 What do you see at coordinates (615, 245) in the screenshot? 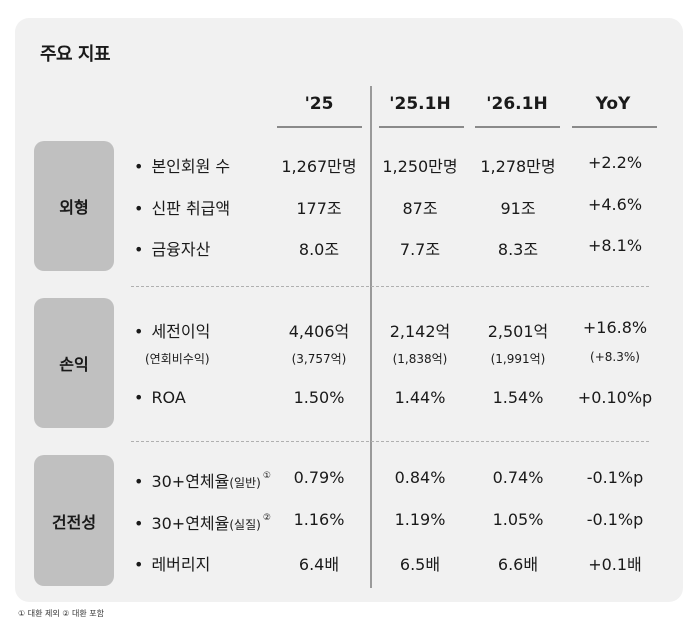
I see `cell-value: +8.1%` at bounding box center [615, 245].